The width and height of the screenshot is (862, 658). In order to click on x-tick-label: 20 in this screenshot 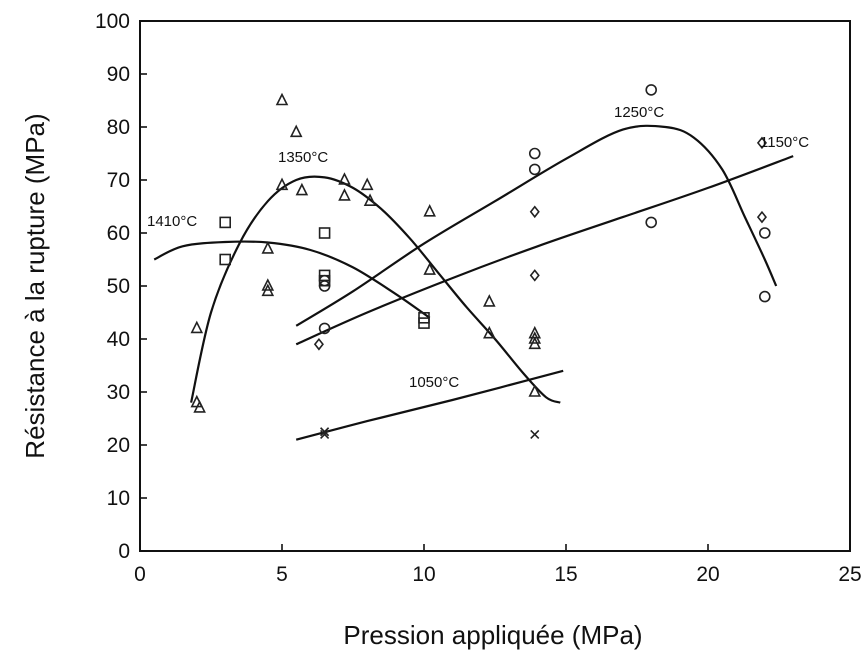, I will do `click(707, 574)`.